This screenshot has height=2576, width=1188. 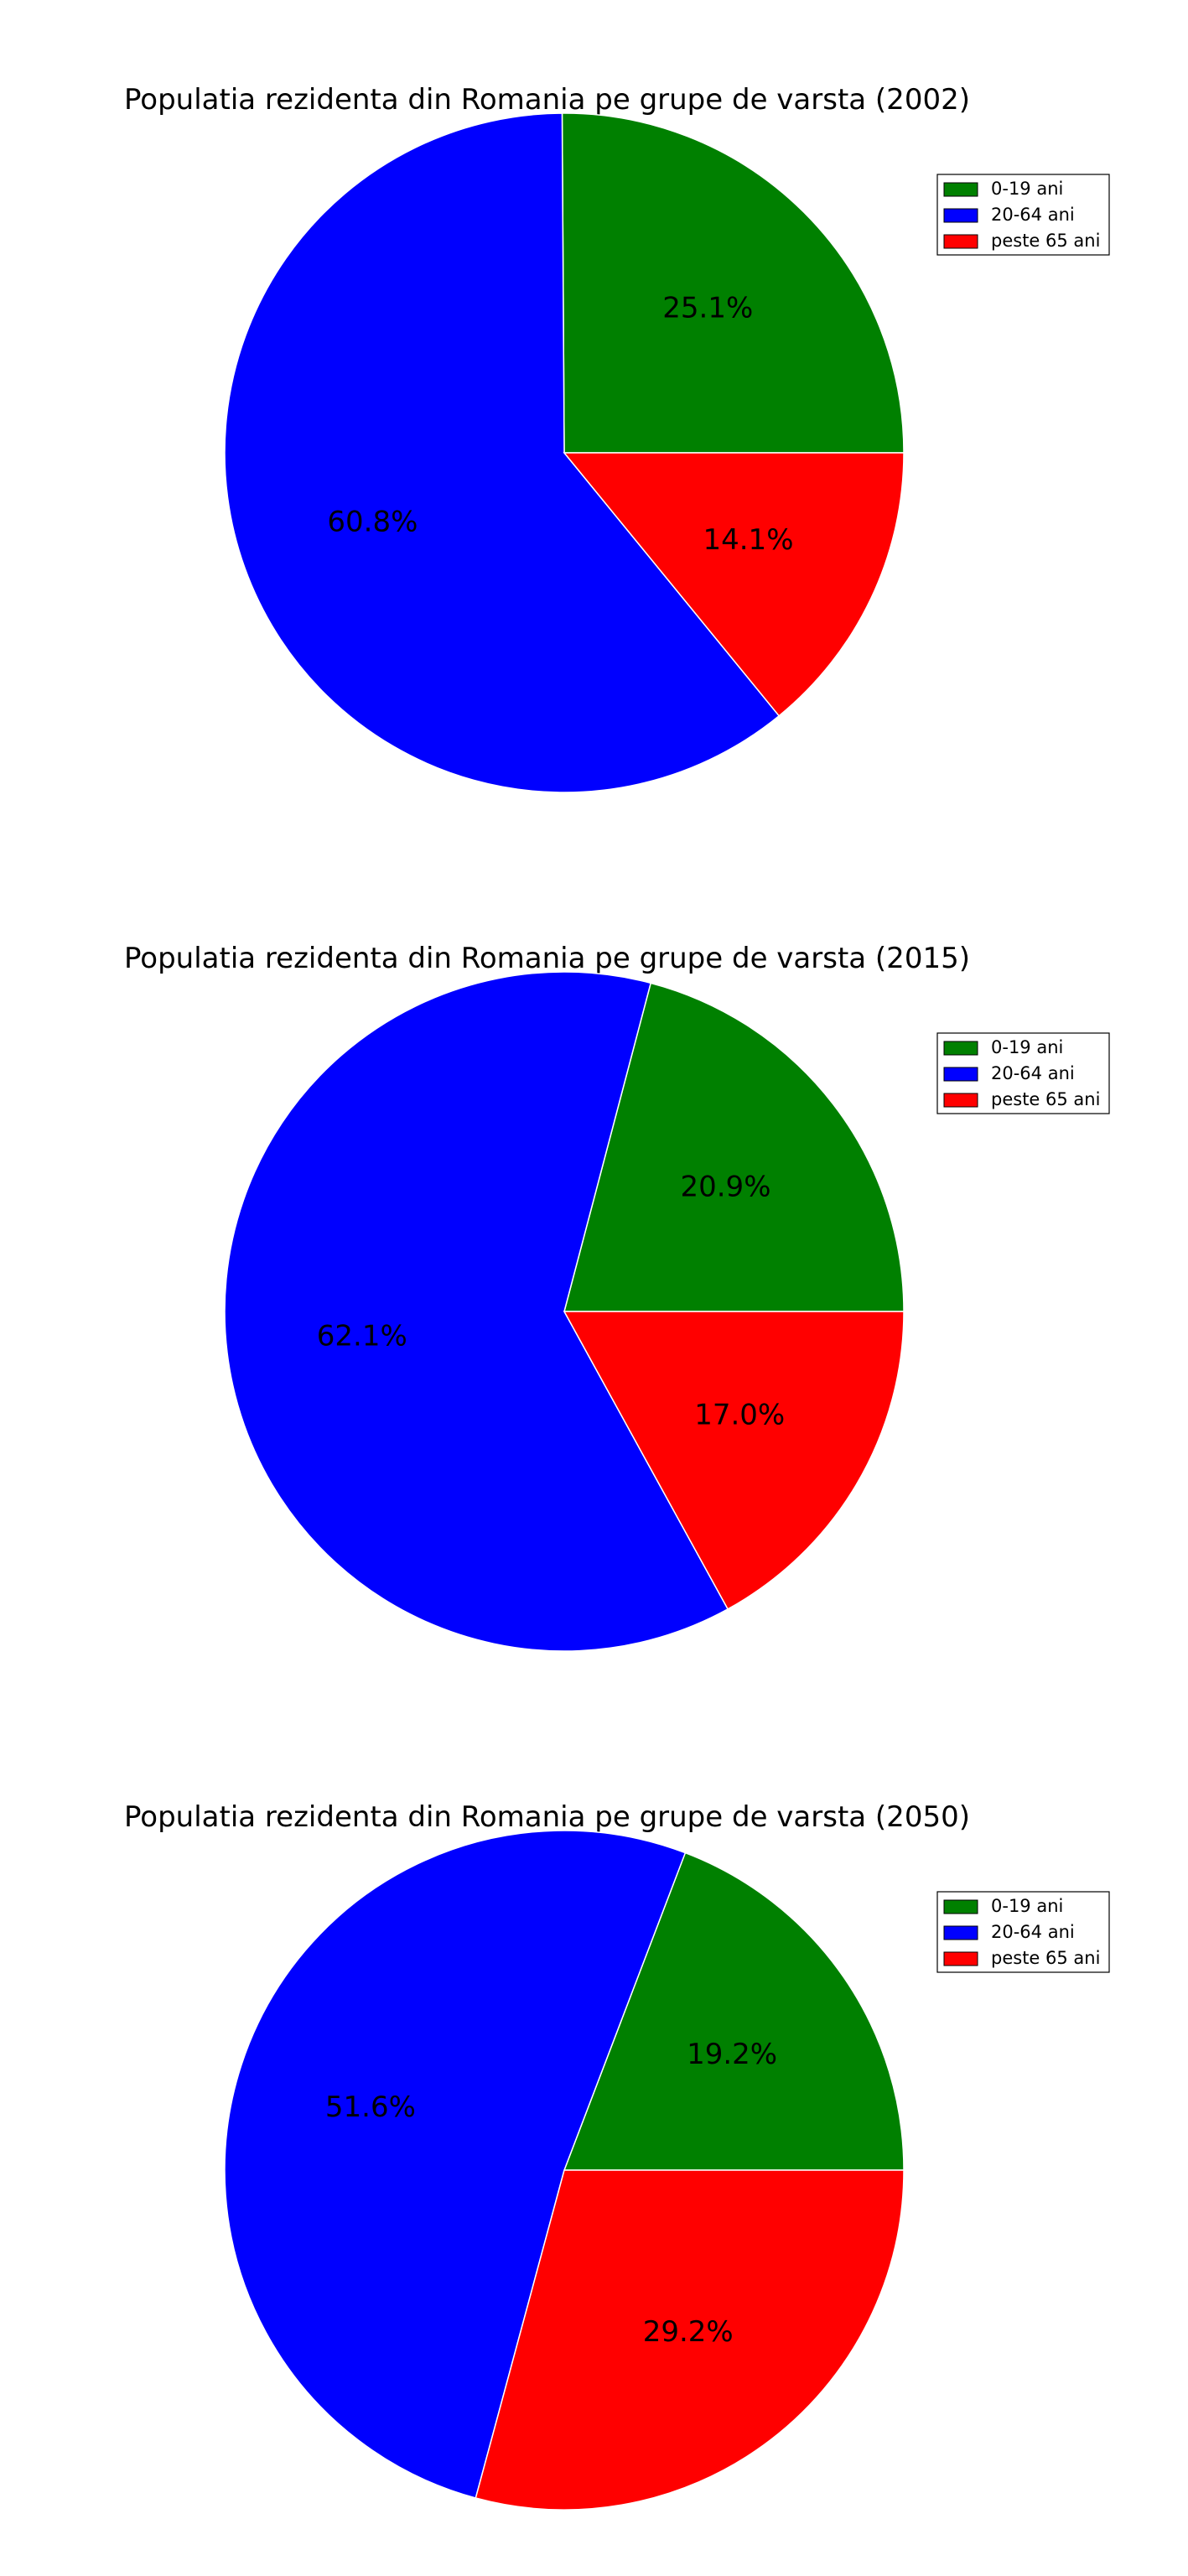 What do you see at coordinates (551, 2193) in the screenshot?
I see `pie-labels: 19.2% 51.6% 29.2%` at bounding box center [551, 2193].